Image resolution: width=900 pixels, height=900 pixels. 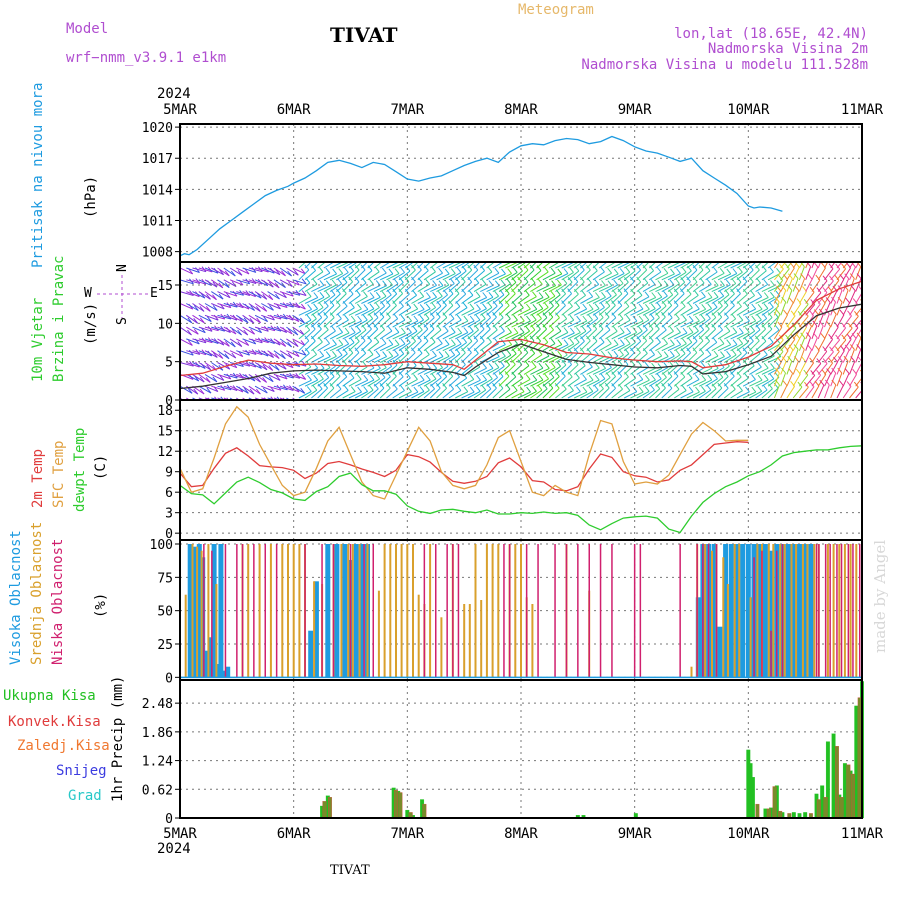 What do you see at coordinates (841, 808) in the screenshot?
I see `precip-conv-bar` at bounding box center [841, 808].